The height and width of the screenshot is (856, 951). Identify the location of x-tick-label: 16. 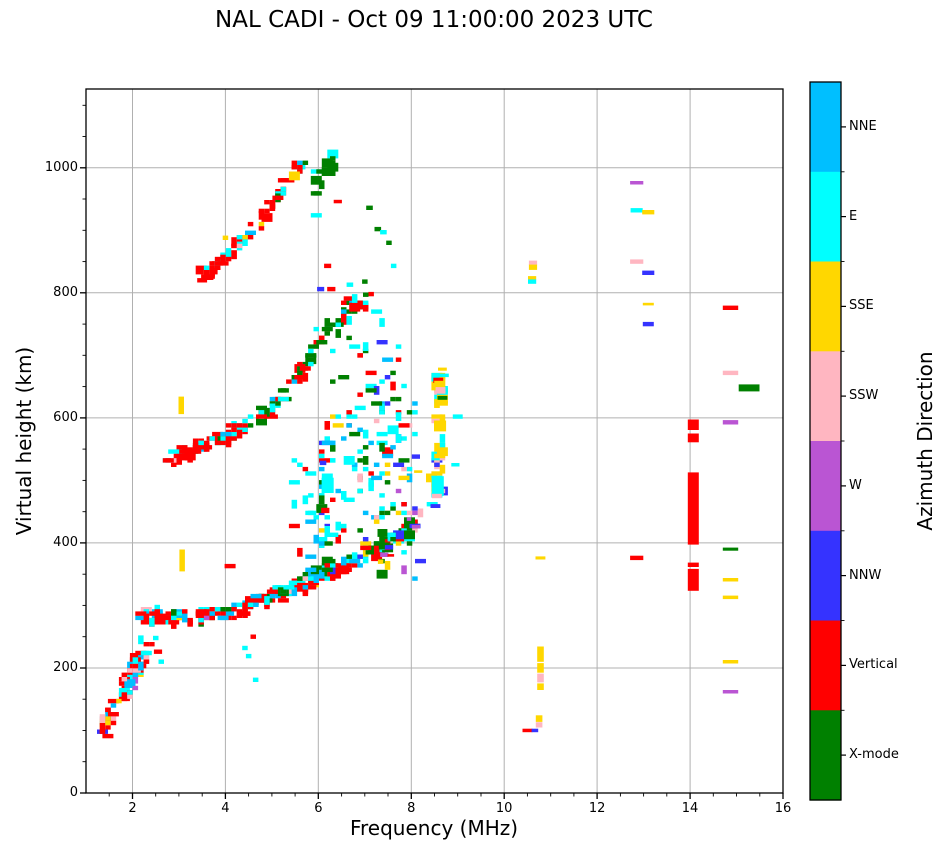
(783, 808).